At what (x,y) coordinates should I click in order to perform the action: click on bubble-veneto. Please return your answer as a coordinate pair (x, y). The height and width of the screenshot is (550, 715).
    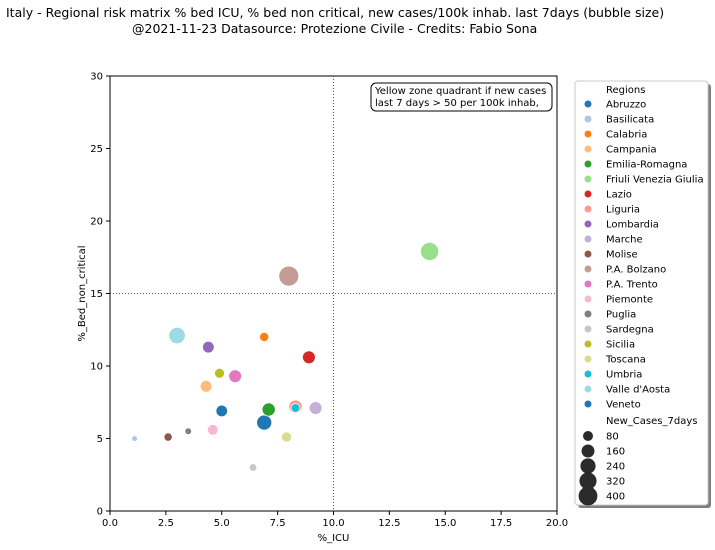
    Looking at the image, I should click on (264, 422).